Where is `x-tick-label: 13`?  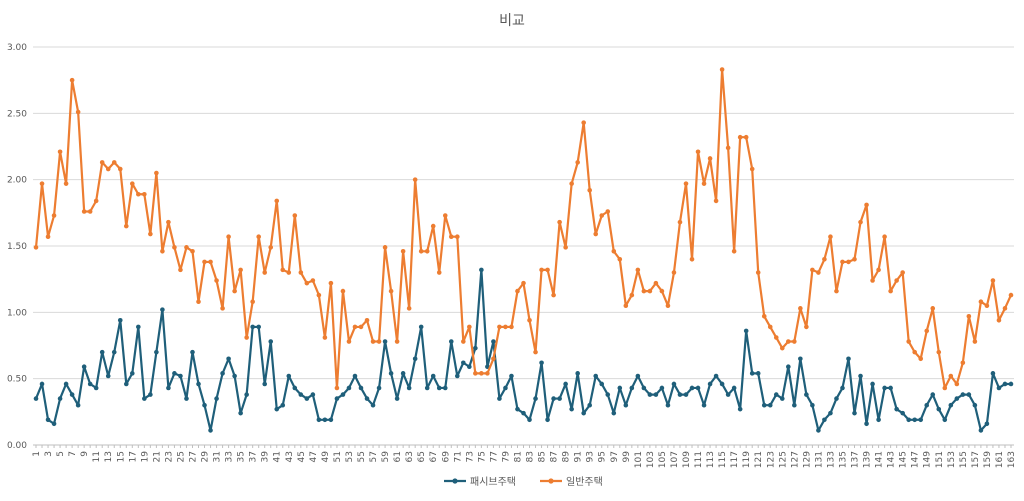
x-tick-label: 13 is located at coordinates (109, 456).